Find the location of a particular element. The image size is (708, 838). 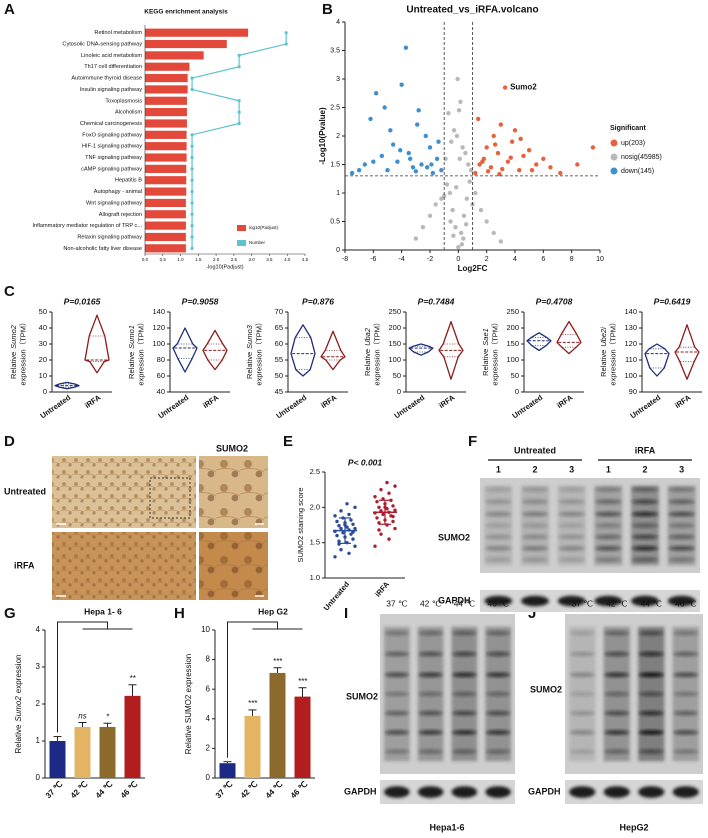

y-tick-label: 140 is located at coordinates (630, 311).